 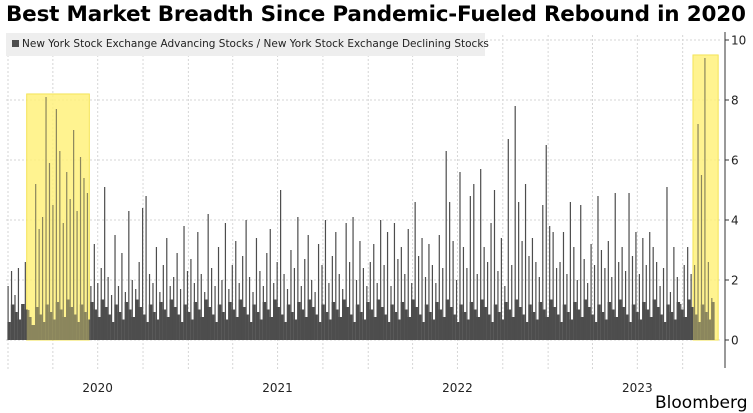 What do you see at coordinates (735, 161) in the screenshot?
I see `y-tick-label: 6` at bounding box center [735, 161].